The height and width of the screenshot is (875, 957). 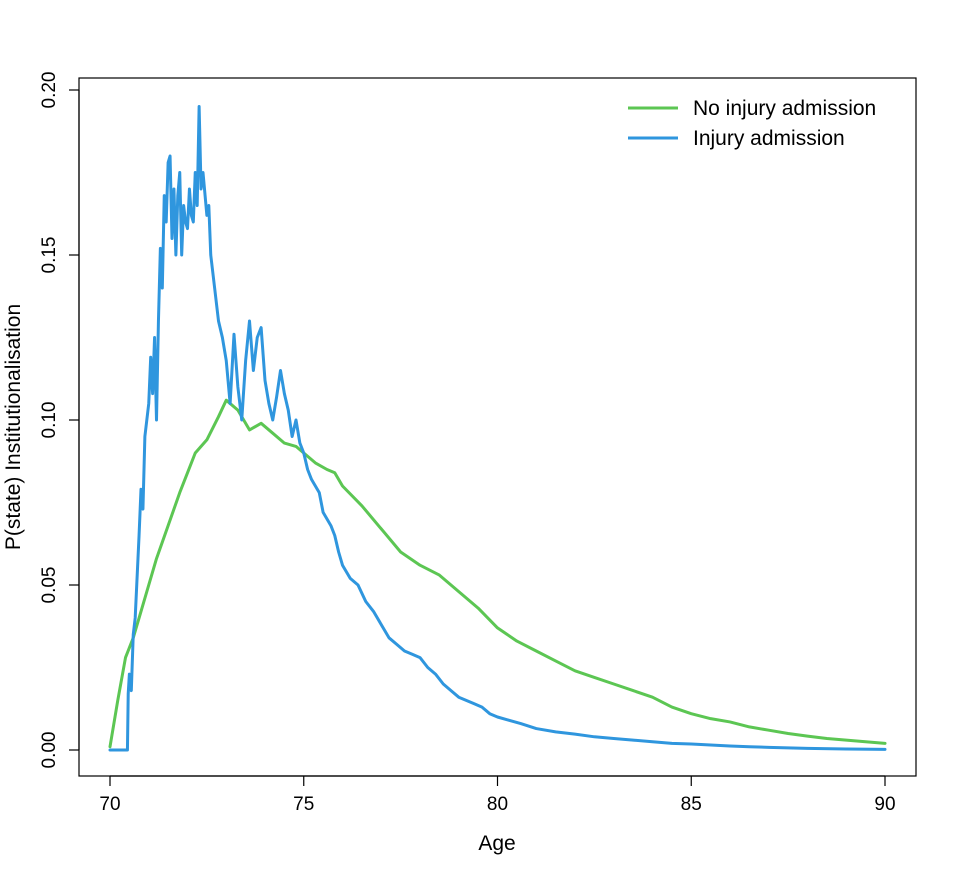 I want to click on x-tick-label: 75, so click(x=303, y=804).